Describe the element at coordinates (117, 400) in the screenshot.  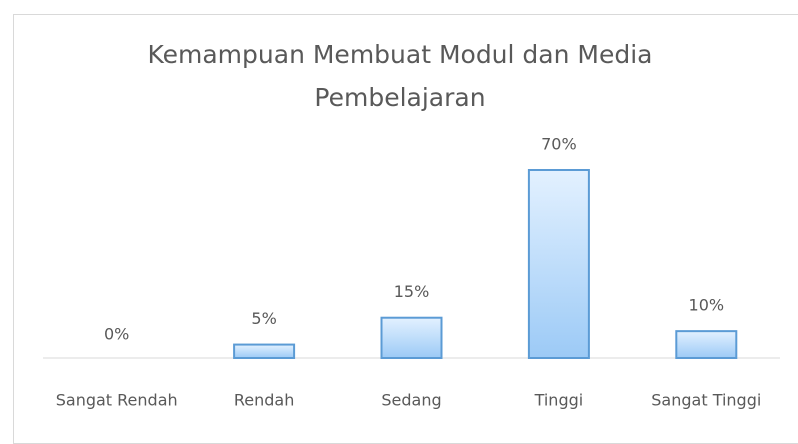
I see `x-tick-label: Sangat Rendah` at that location.